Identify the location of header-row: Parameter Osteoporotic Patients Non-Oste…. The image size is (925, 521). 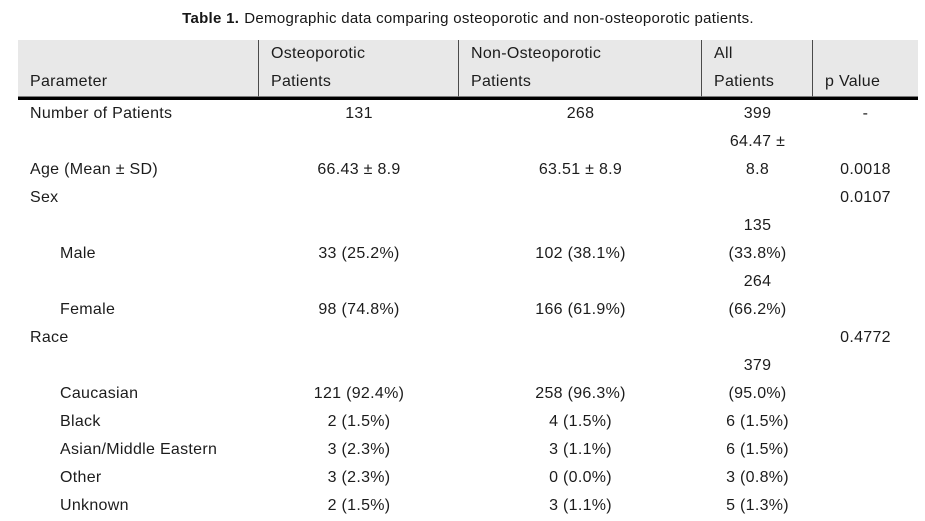
(468, 68).